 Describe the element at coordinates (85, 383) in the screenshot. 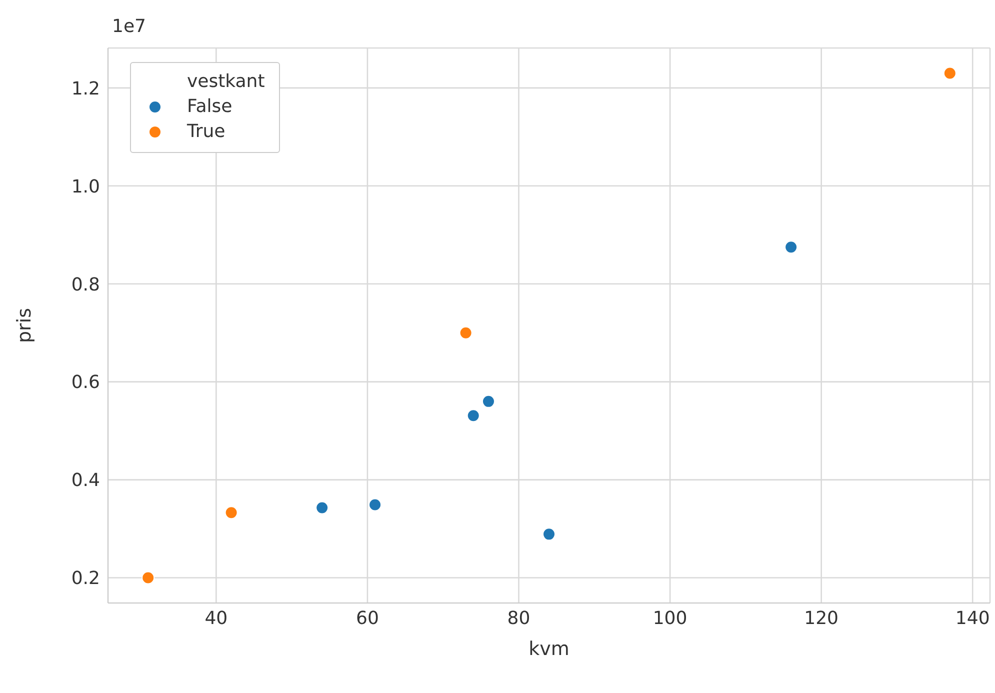

I see `y-tick-label: 0.6` at that location.